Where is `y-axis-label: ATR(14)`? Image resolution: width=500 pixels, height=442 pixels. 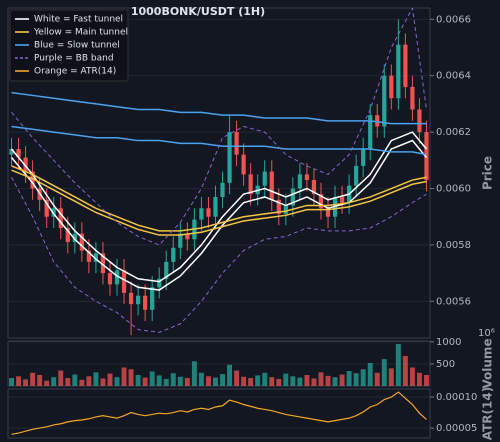
y-axis-label: ATR(14) is located at coordinates (488, 413).